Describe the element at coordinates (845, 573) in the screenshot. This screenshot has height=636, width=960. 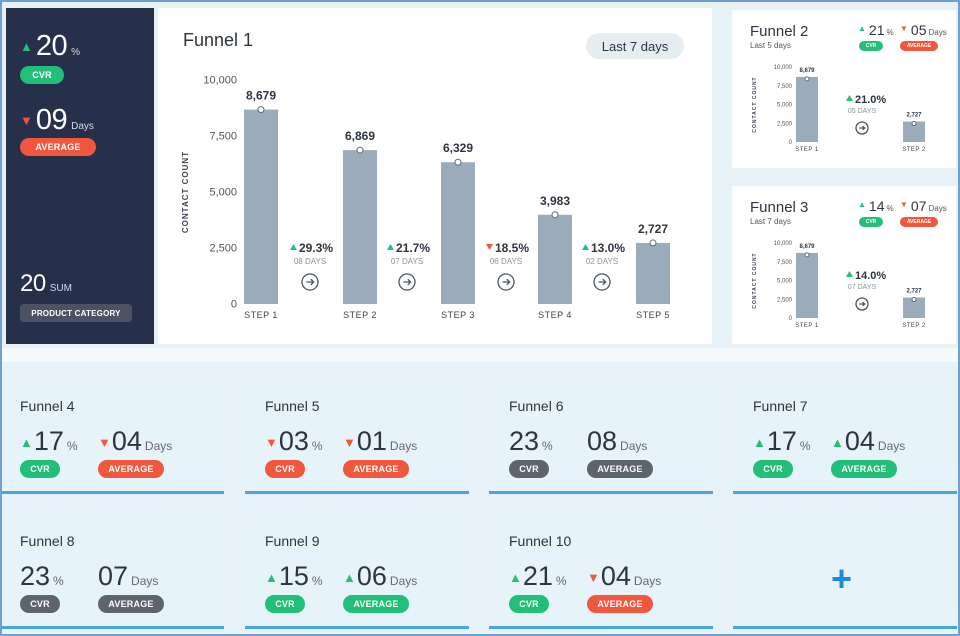
I see `add-funnel-button: +` at that location.